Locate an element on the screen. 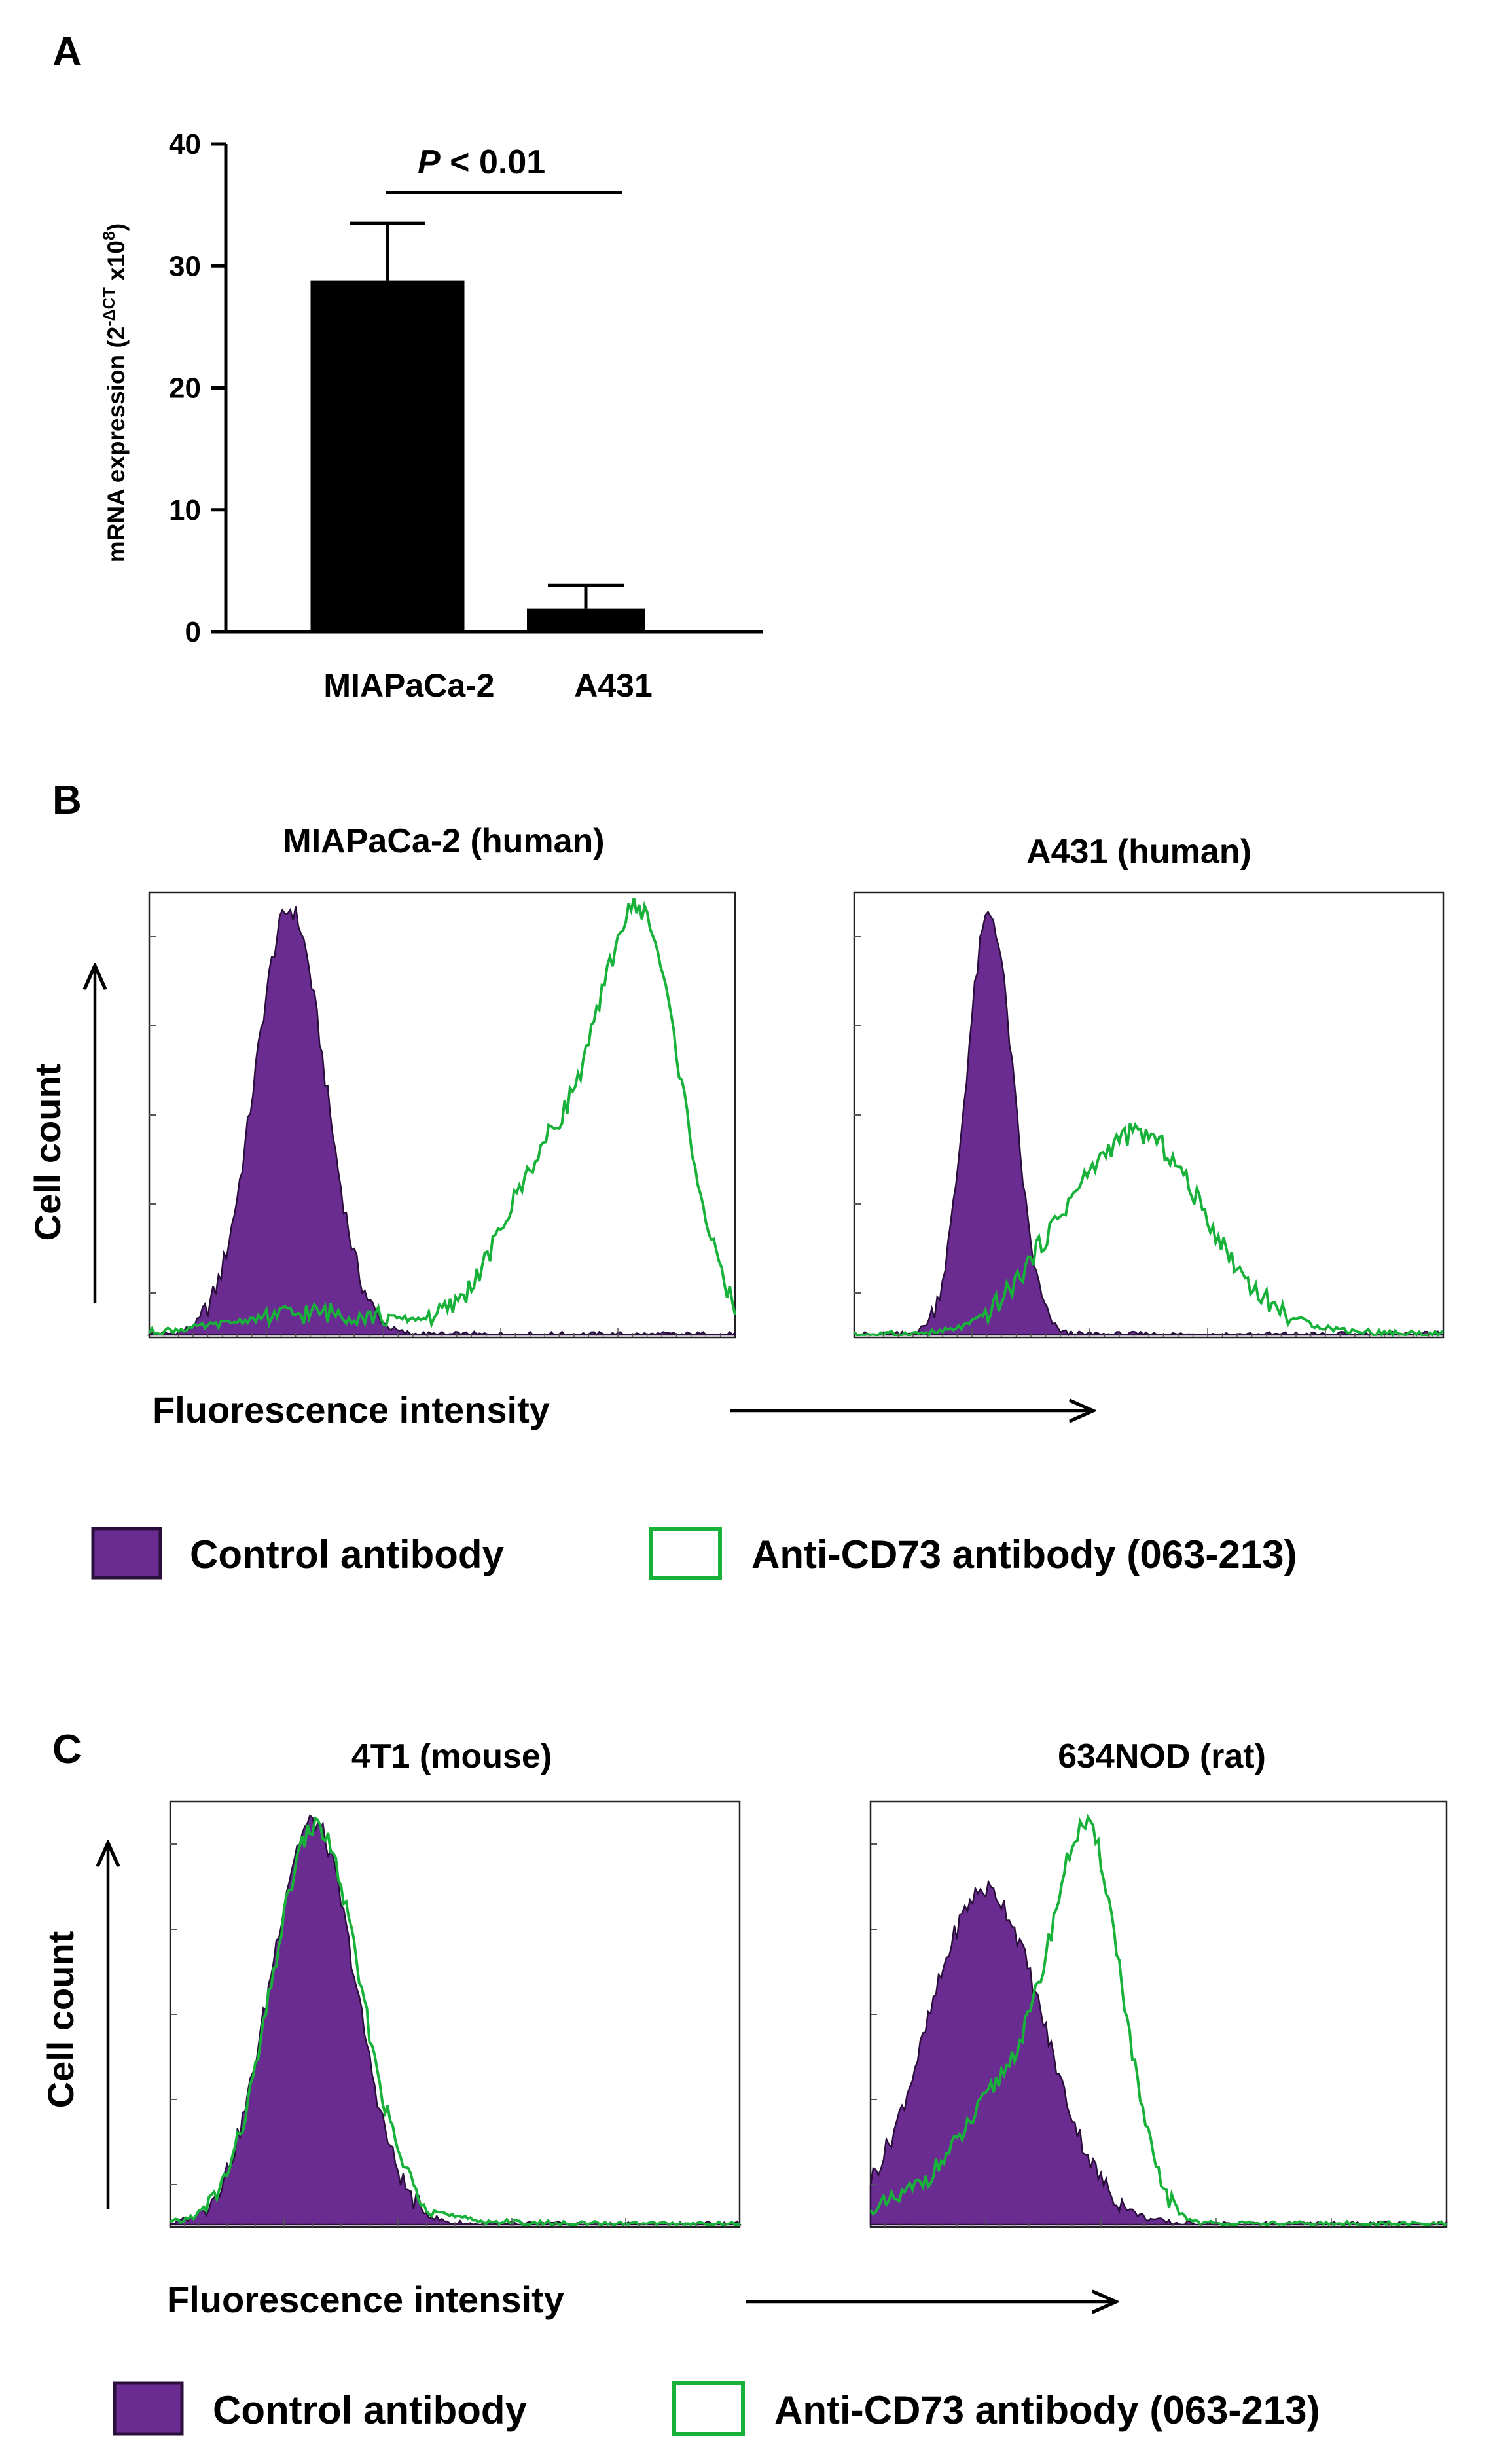  x-axis-title-b: Fluorescence intensity is located at coordinates (351, 1409).